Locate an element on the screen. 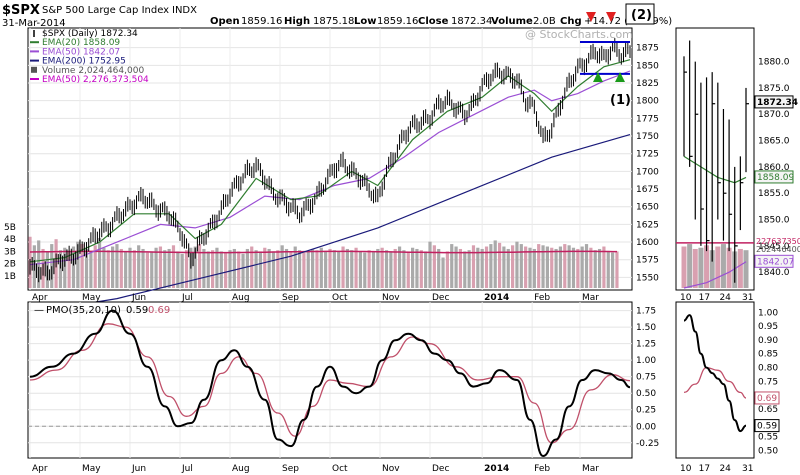 Image resolution: width=800 pixels, height=475 pixels. volume-label: Volume is located at coordinates (512, 21).